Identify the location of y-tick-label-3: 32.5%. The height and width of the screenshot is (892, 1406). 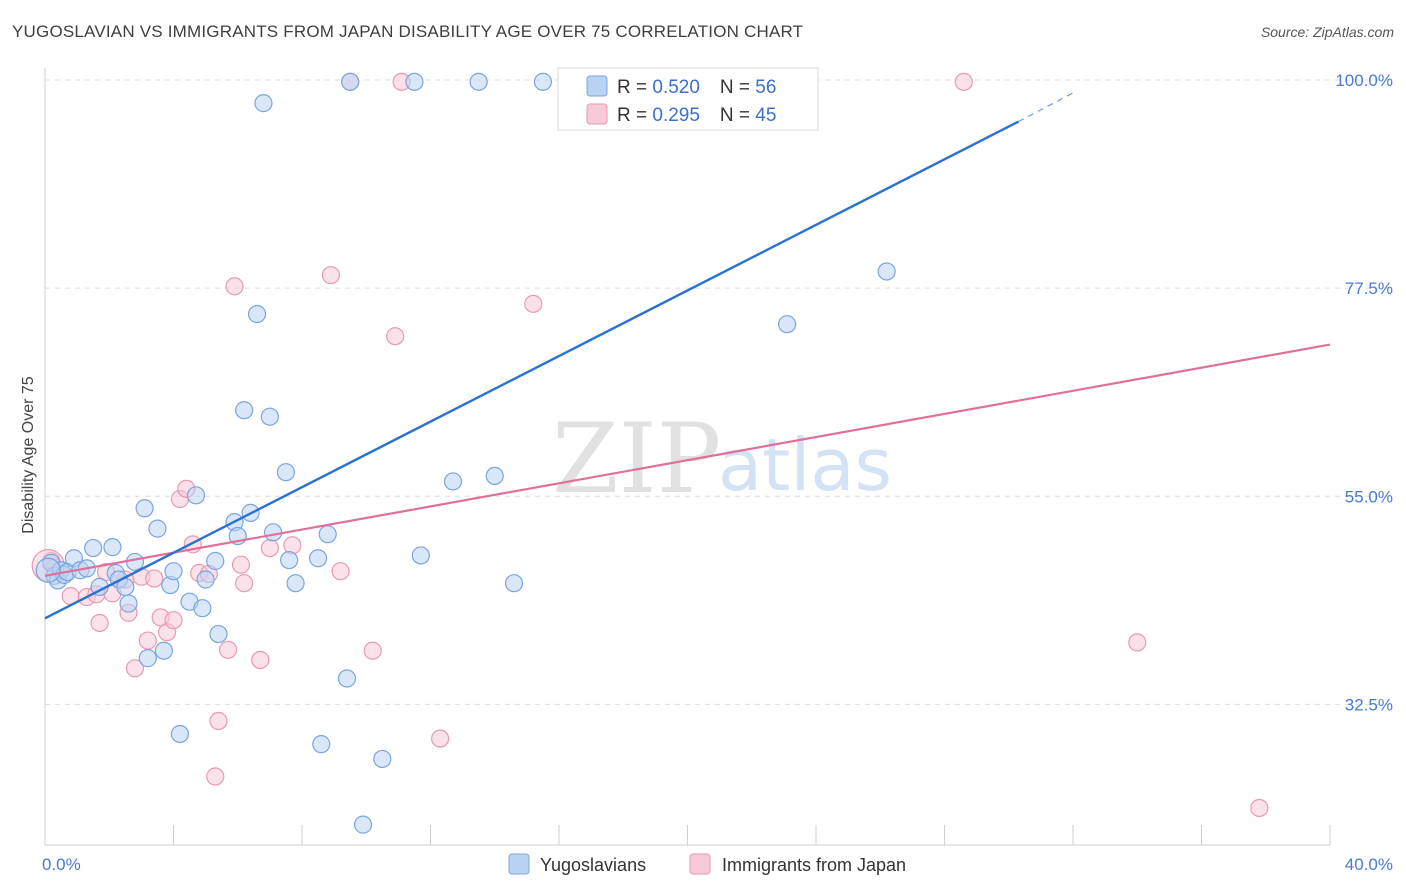
(1369, 704).